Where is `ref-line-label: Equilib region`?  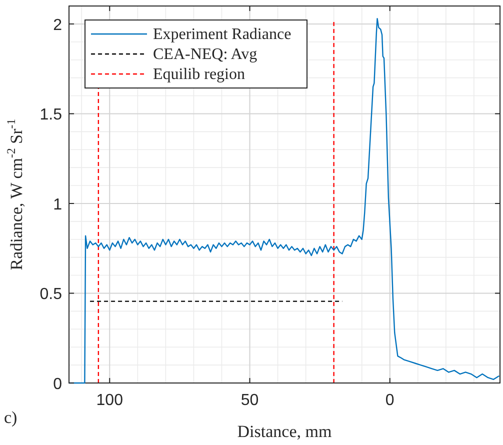 ref-line-label: Equilib region is located at coordinates (199, 74).